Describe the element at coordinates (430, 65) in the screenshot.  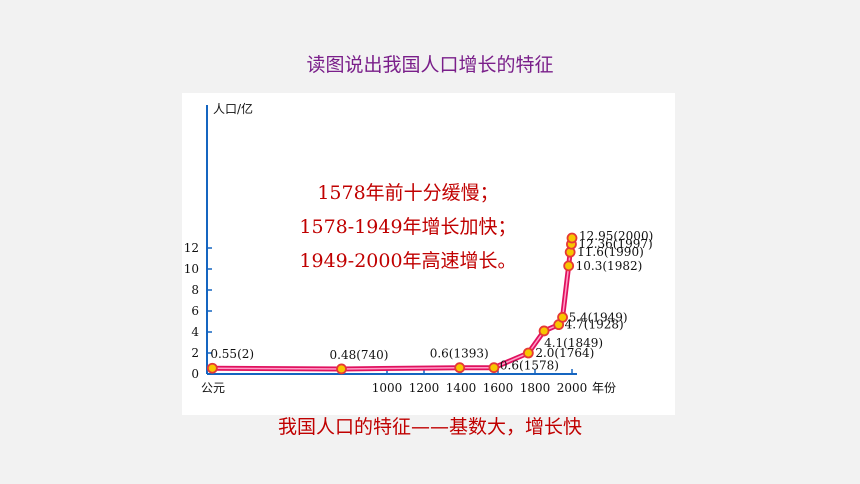
I see `slide-title: 读图说出我国人口增长的特征` at that location.